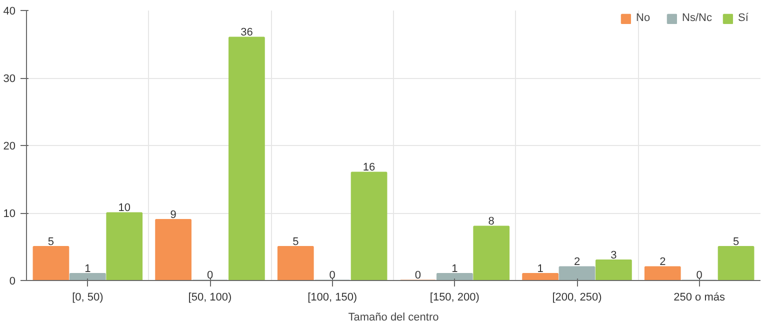 Image resolution: width=780 pixels, height=326 pixels. I want to click on legend-label: Ns/Nc, so click(697, 18).